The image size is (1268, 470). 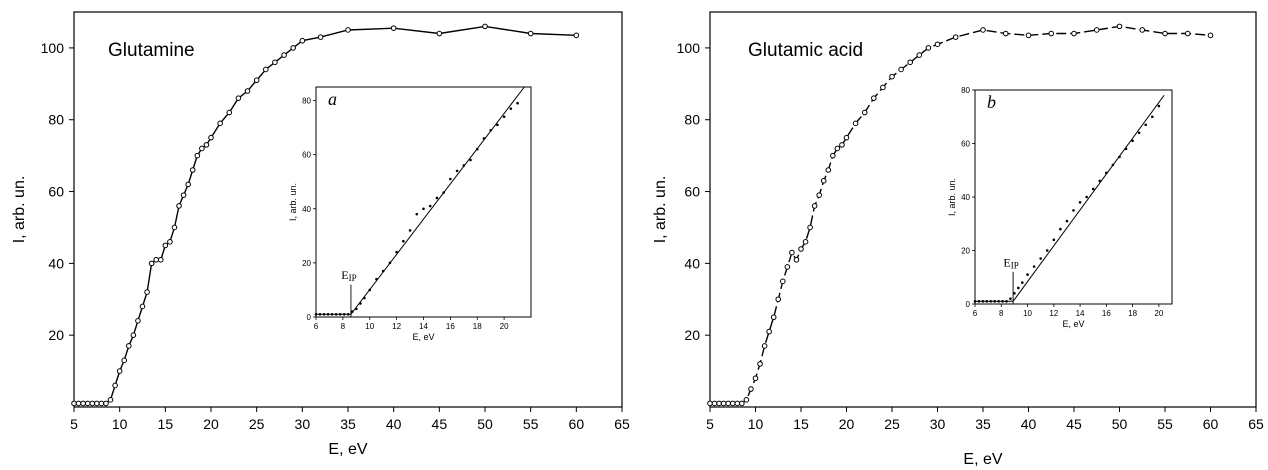 What do you see at coordinates (805, 50) in the screenshot?
I see `chart-title: Glutamic acid` at bounding box center [805, 50].